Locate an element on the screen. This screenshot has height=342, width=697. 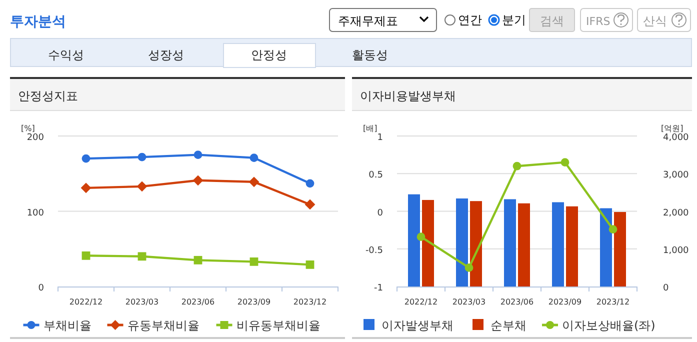
y2-tick-label: 4,000 is located at coordinates (676, 138).